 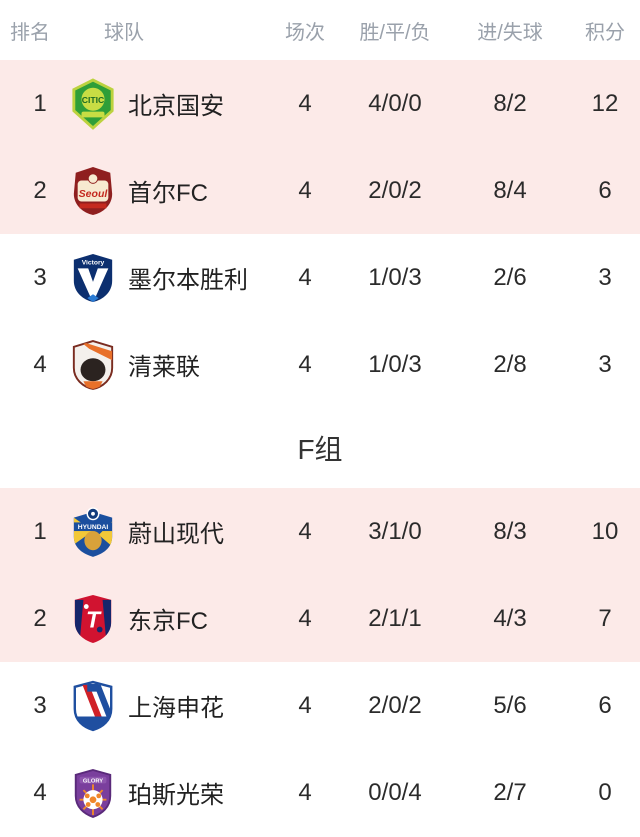 What do you see at coordinates (93, 364) in the screenshot?
I see `chiangrai-united-logo` at bounding box center [93, 364].